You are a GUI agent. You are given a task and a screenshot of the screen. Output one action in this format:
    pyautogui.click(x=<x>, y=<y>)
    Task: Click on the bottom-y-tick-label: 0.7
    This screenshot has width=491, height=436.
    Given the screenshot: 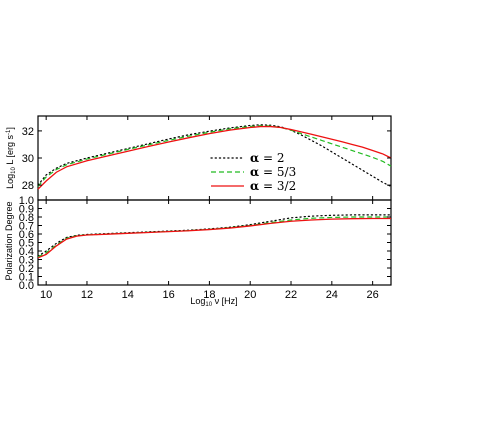 What is the action you would take?
    pyautogui.click(x=26, y=227)
    